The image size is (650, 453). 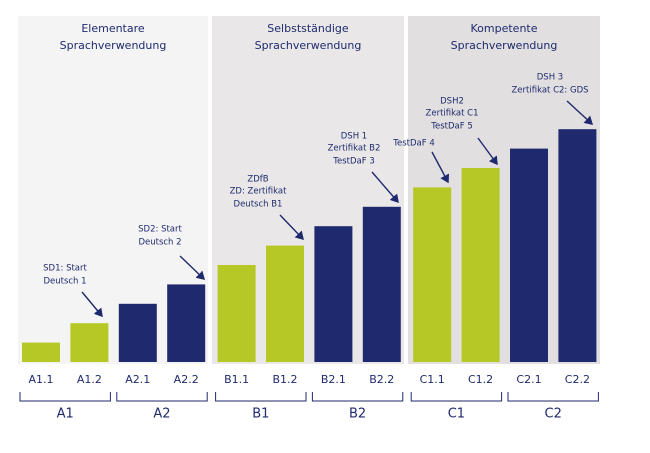 I want to click on group-label: B1, so click(x=260, y=414).